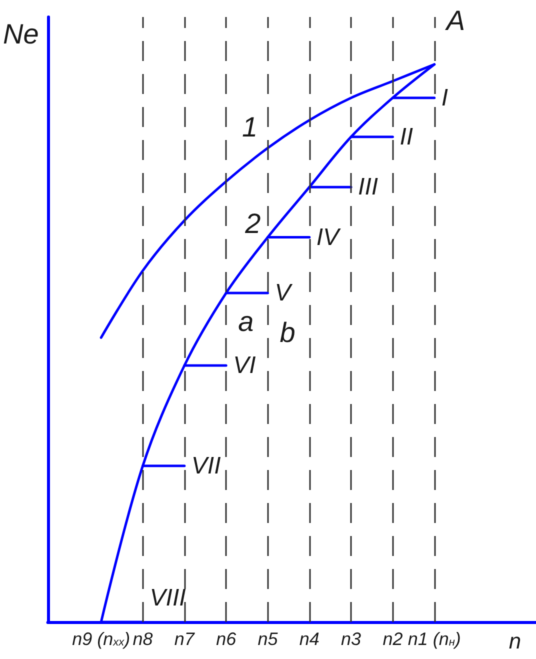 The width and height of the screenshot is (536, 659). What do you see at coordinates (250, 127) in the screenshot?
I see `series-label: 1` at bounding box center [250, 127].